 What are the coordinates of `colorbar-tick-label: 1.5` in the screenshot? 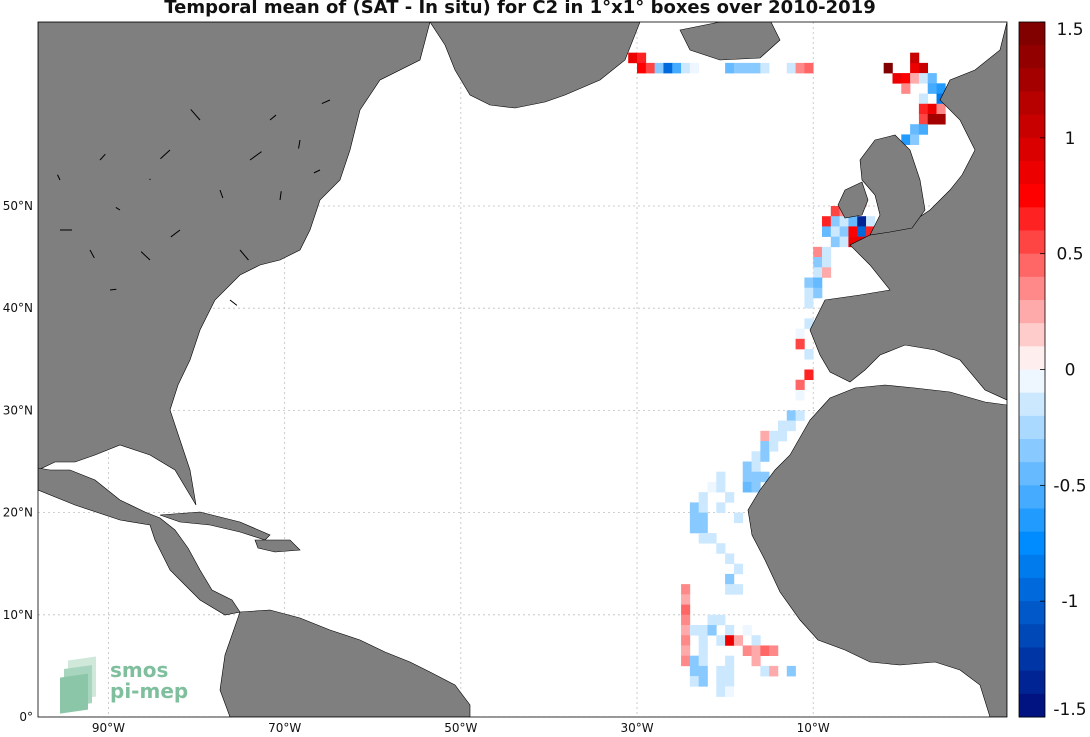 It's located at (1069, 30).